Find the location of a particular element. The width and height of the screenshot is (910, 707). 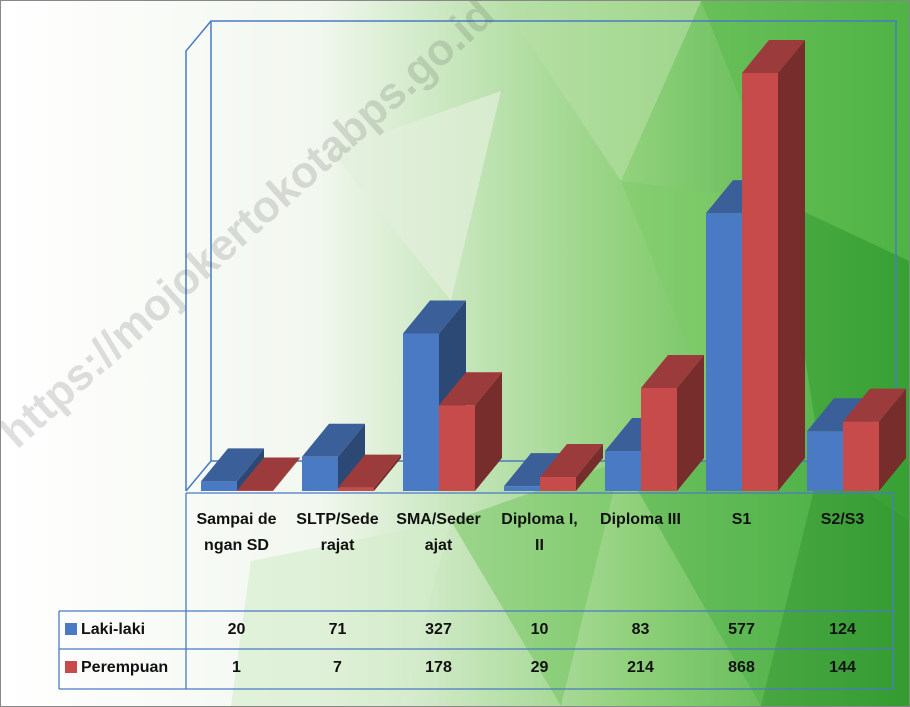

category-label: S1 is located at coordinates (741, 519).